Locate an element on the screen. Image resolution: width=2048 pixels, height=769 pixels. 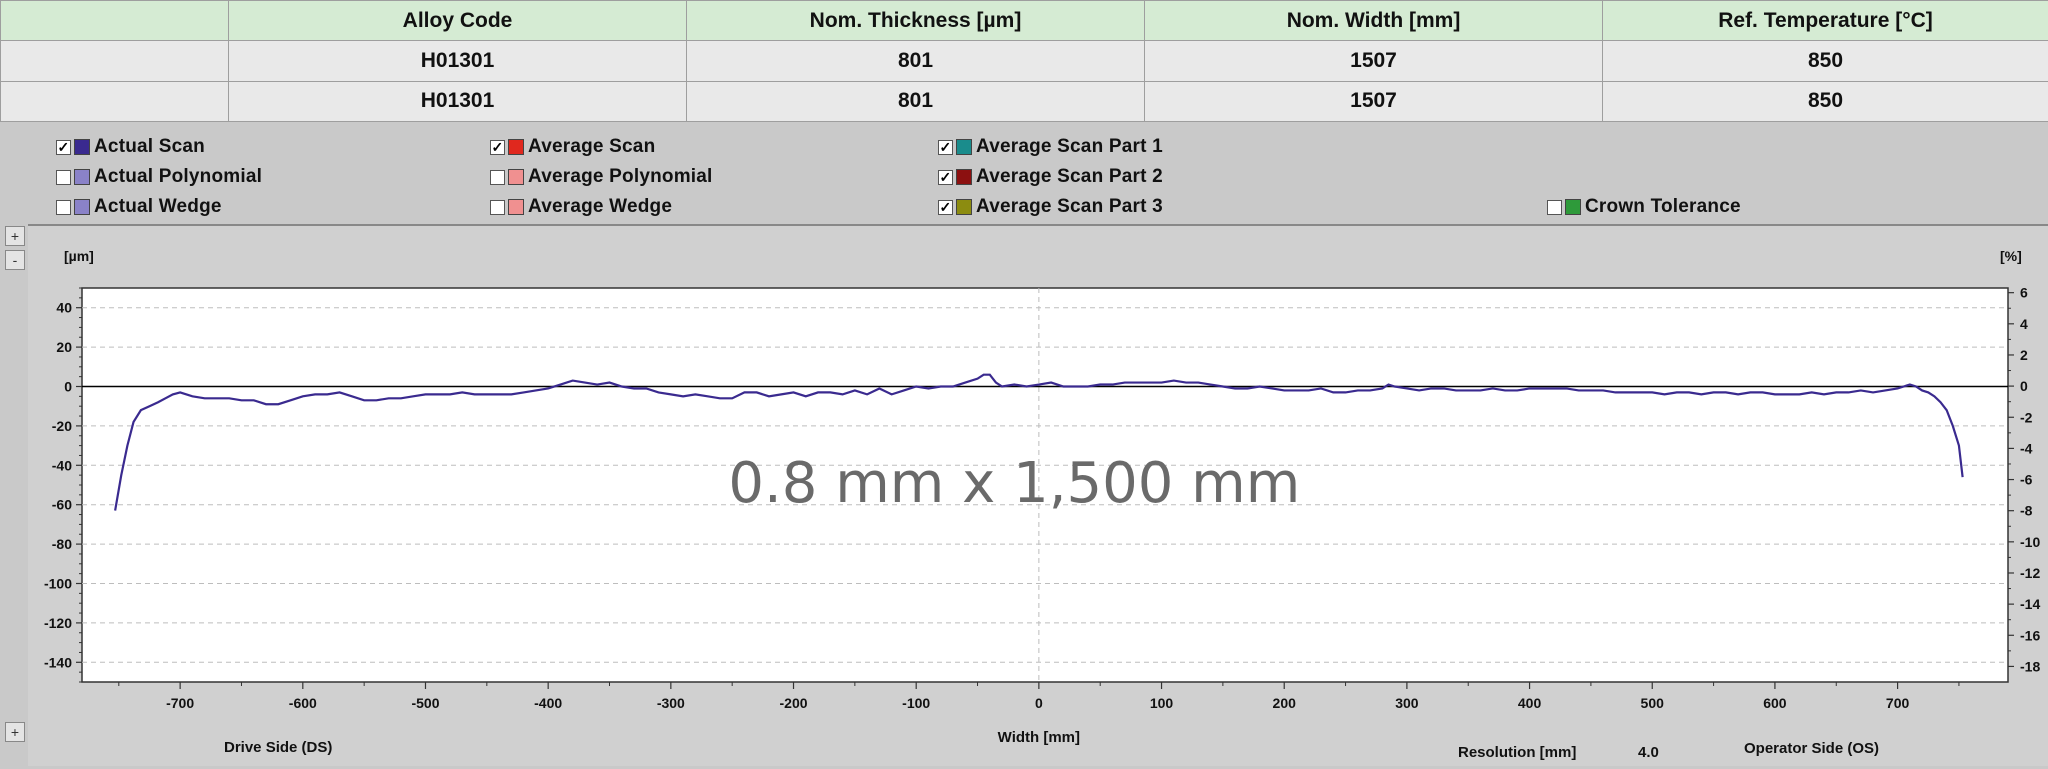
y-tick-label: -80 is located at coordinates (62, 544).